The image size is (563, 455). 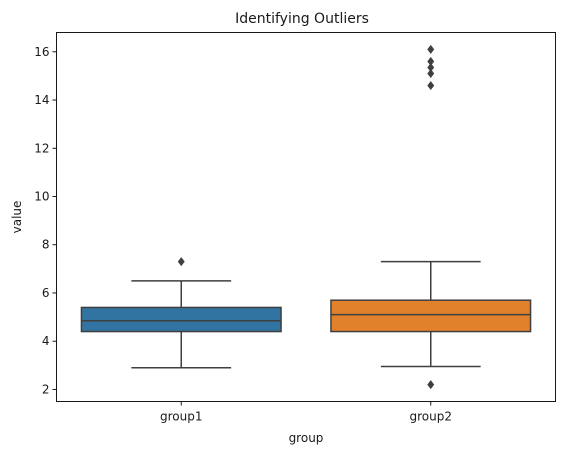 I want to click on y-tick-label: 12, so click(x=41, y=148).